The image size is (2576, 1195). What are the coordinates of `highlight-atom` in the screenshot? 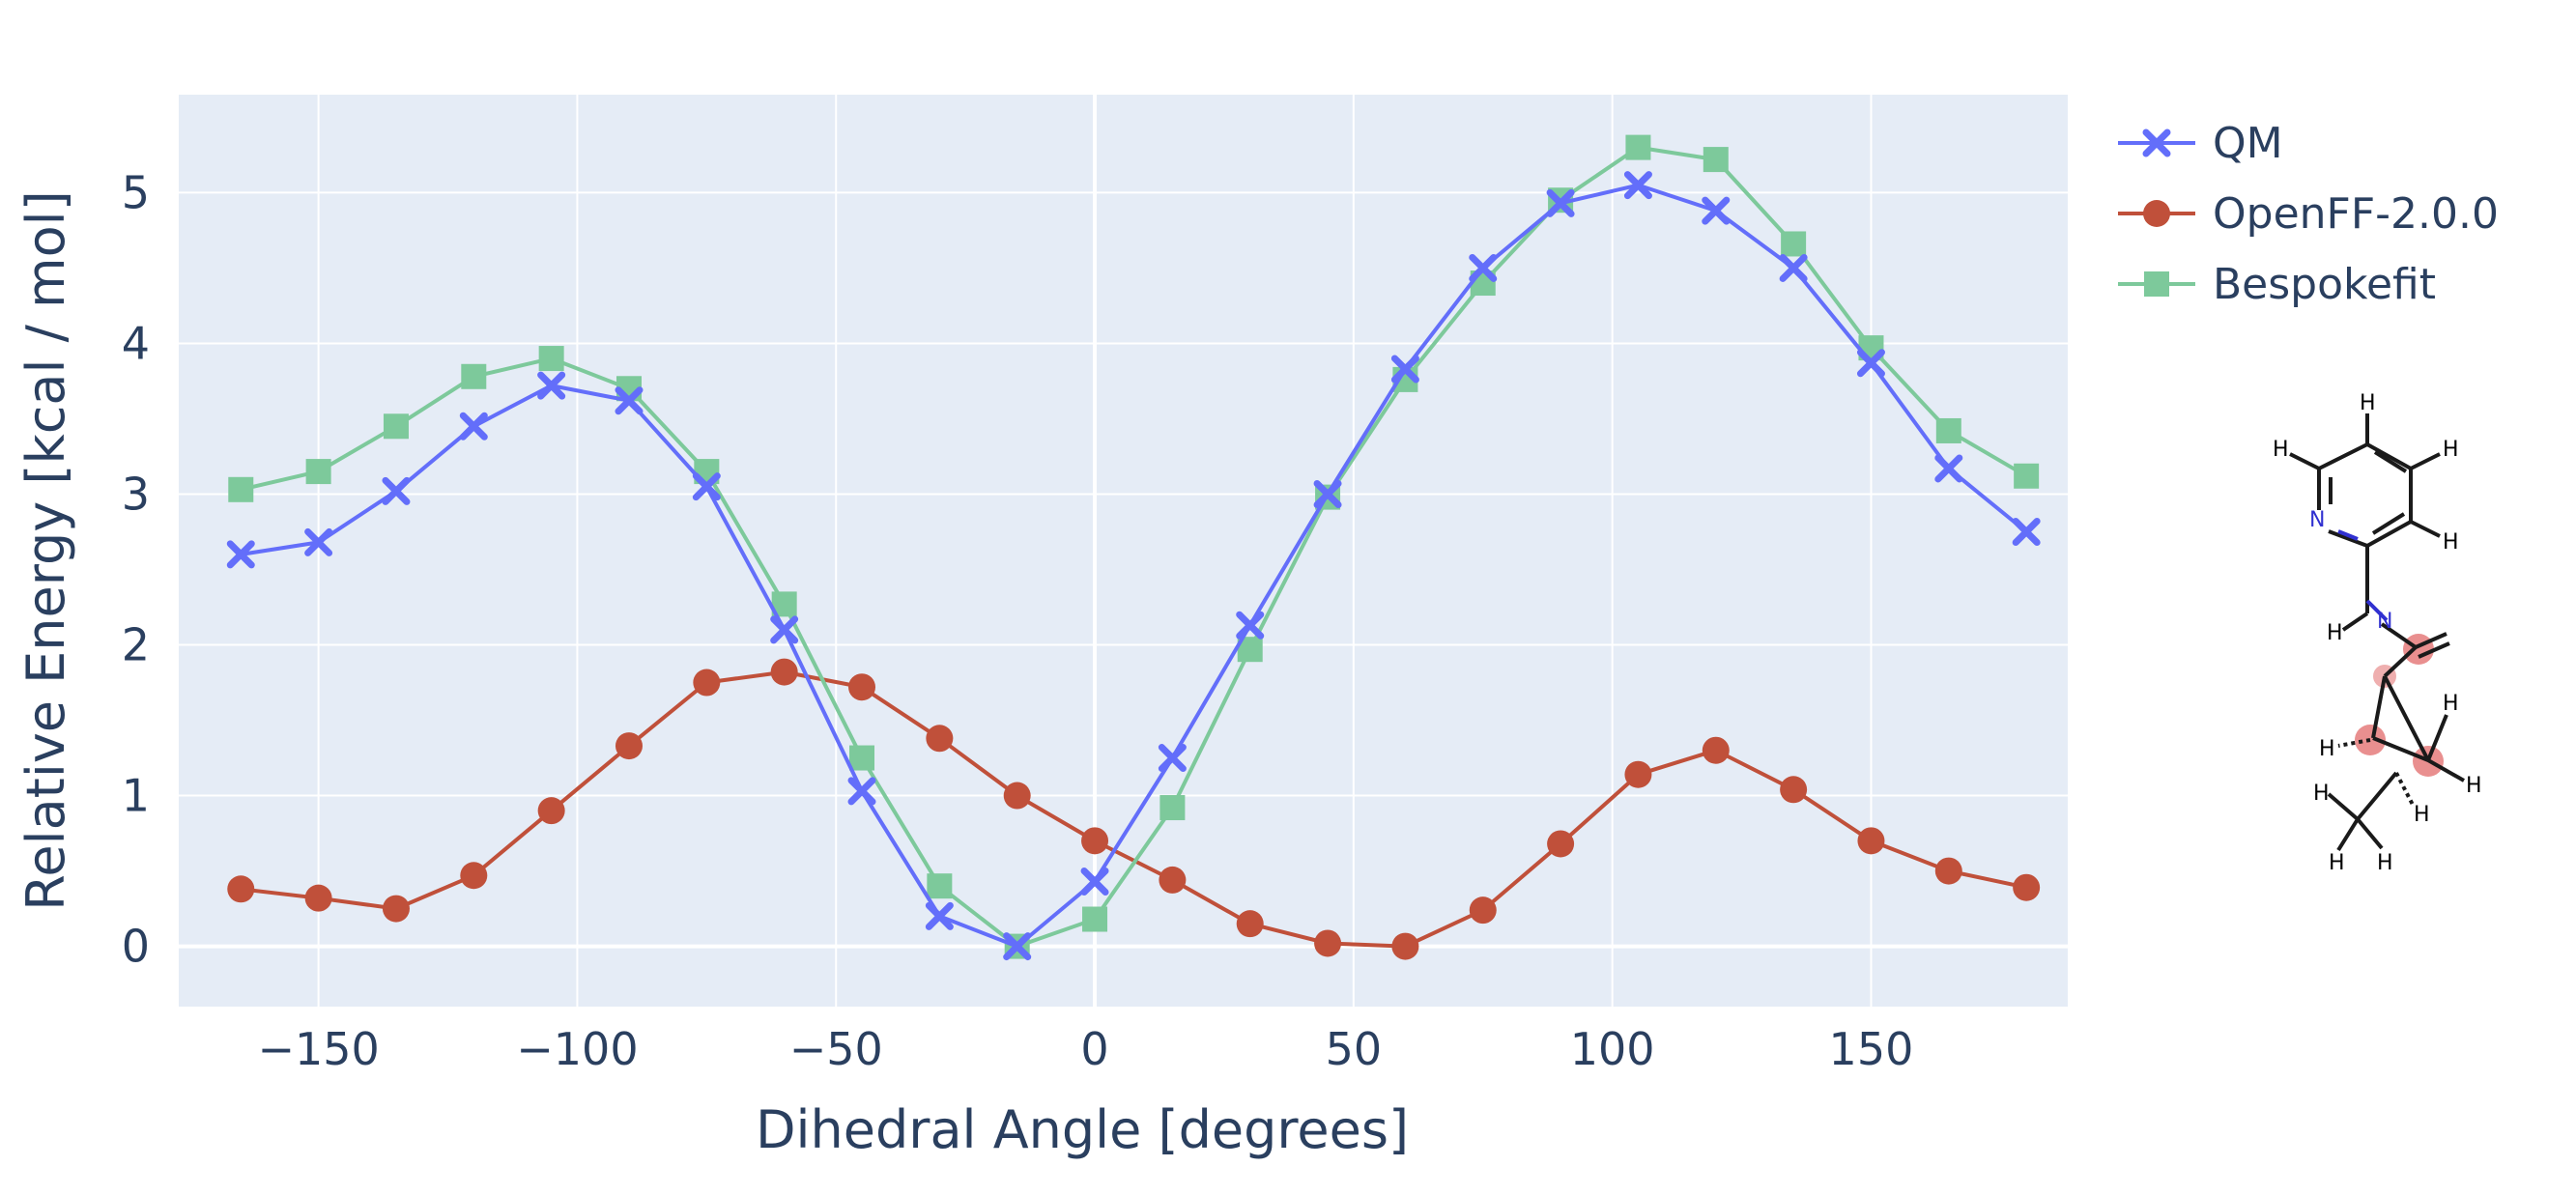 It's located at (2419, 649).